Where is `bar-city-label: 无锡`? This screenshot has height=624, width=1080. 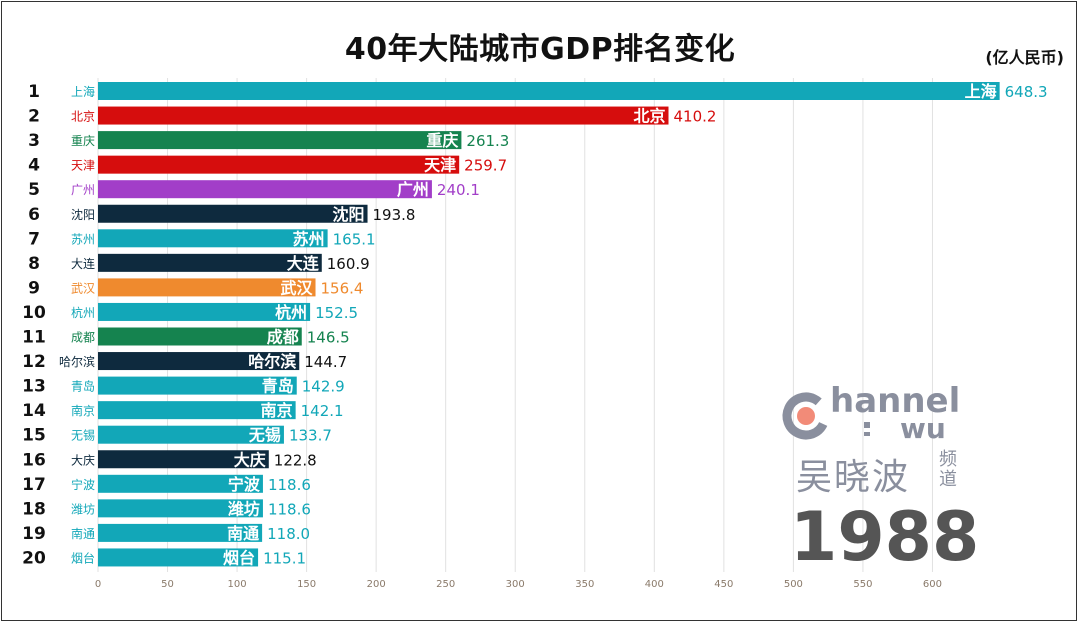 bar-city-label: 无锡 is located at coordinates (264, 435).